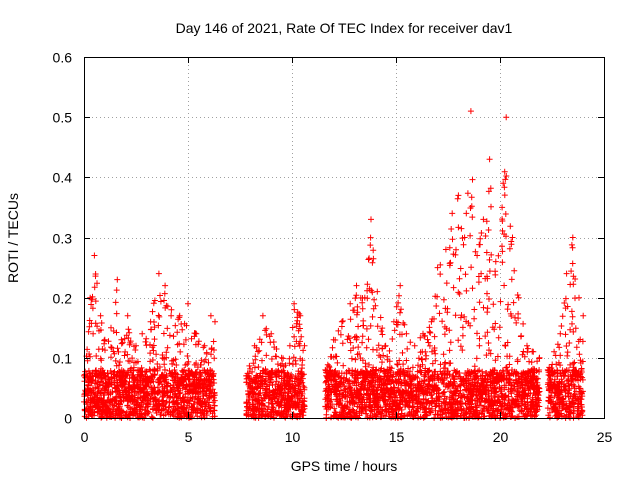 Image resolution: width=640 pixels, height=480 pixels. Describe the element at coordinates (397, 437) in the screenshot. I see `x-tick-label: 15` at that location.